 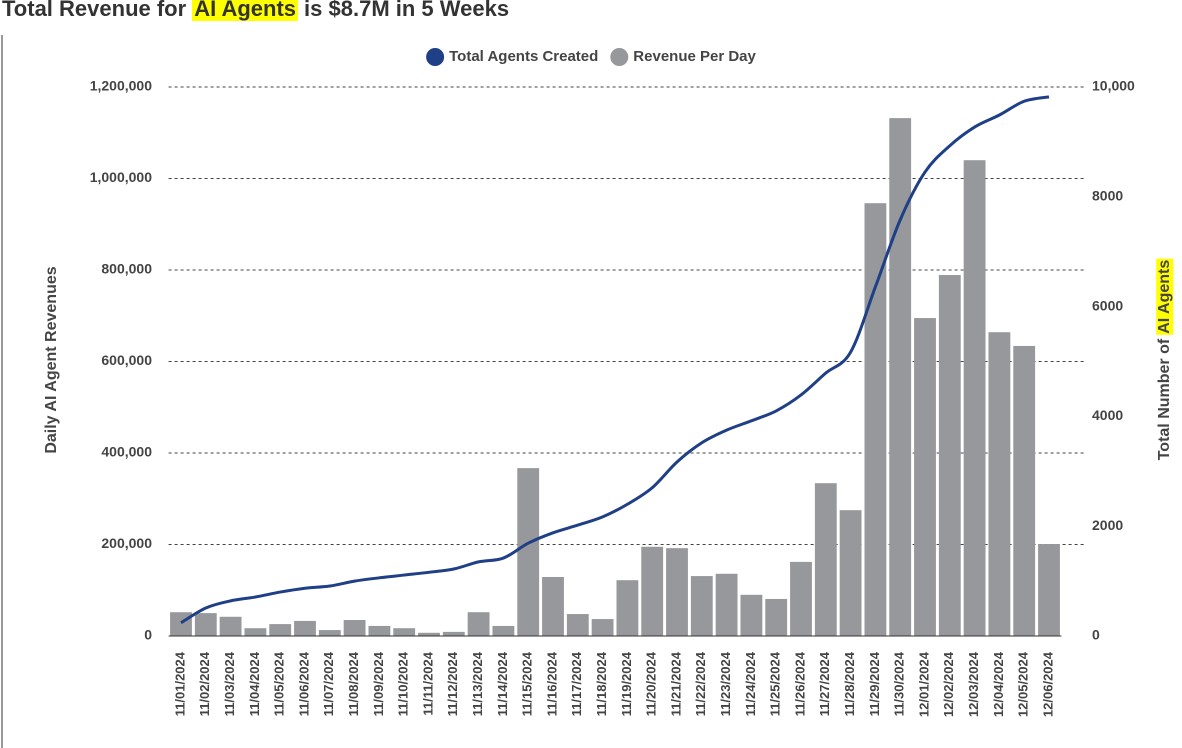 What do you see at coordinates (126, 452) in the screenshot?
I see `y-tick-label: 400,000` at bounding box center [126, 452].